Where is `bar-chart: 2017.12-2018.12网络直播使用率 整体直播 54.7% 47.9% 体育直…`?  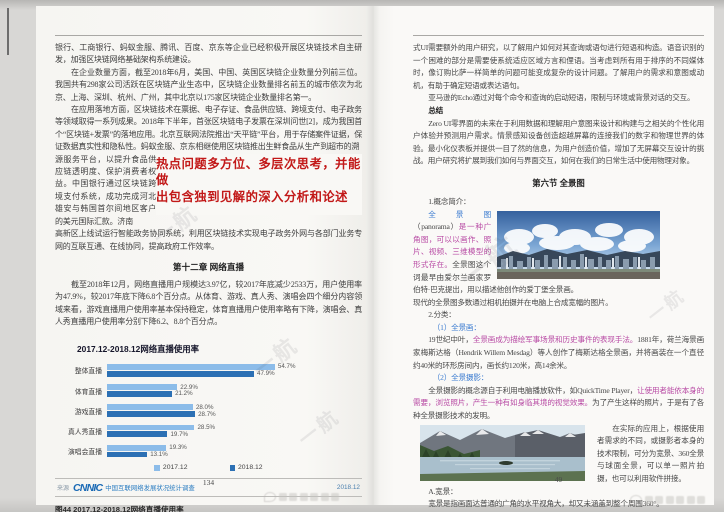
bar-chart: 2017.12-2018.12网络直播使用率 整体直播 54.7% 47.9% 体育直… is located at coordinates (208, 427).